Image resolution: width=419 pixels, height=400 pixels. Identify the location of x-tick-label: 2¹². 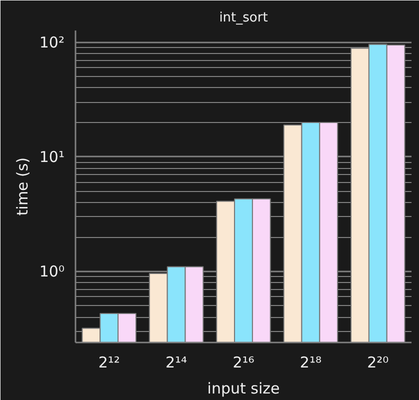
(109, 363).